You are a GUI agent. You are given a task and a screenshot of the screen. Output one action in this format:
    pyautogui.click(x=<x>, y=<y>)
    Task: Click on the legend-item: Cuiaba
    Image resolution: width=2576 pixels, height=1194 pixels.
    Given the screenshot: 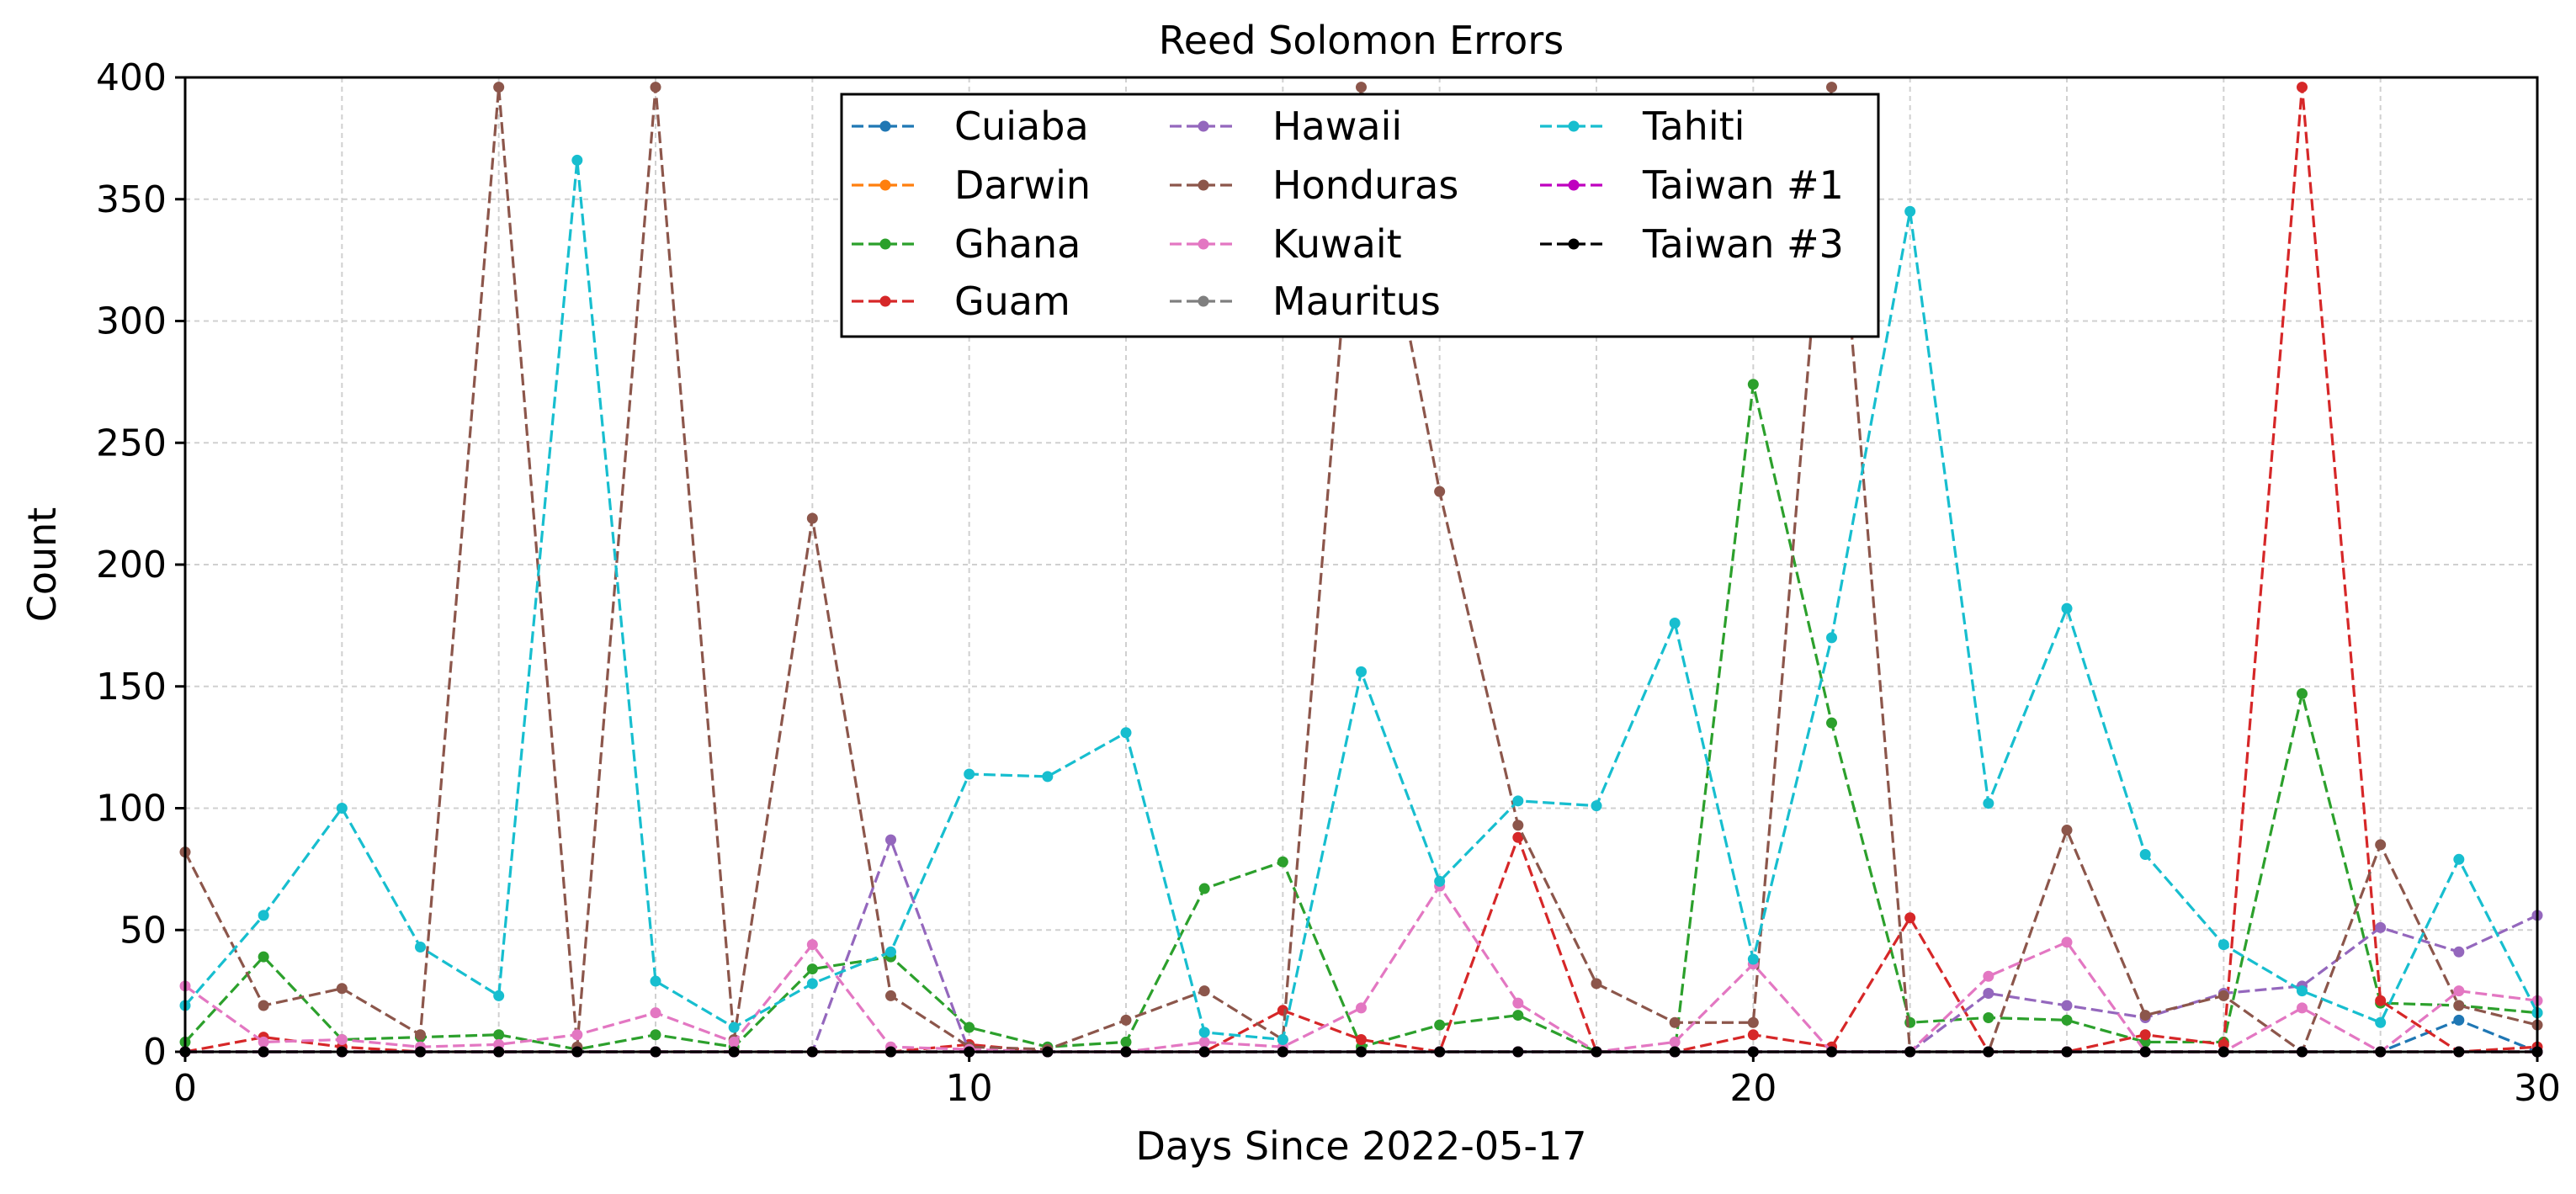 What is the action you would take?
    pyautogui.click(x=971, y=126)
    